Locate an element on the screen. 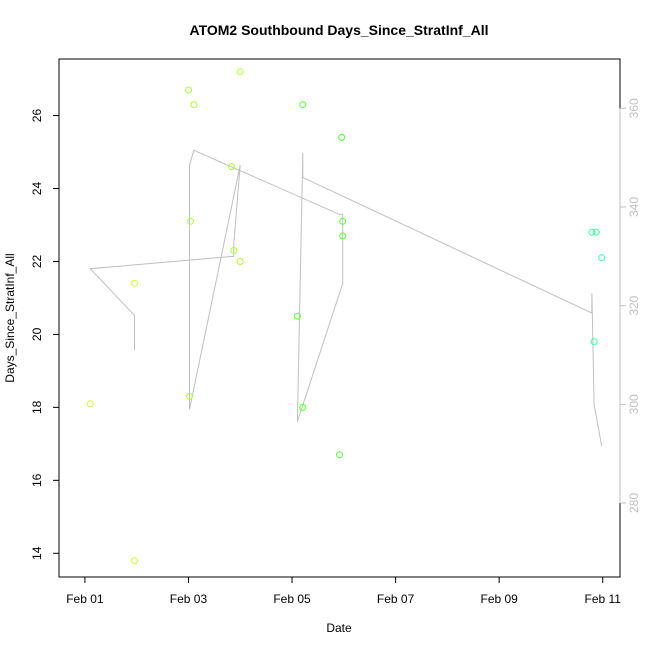 The image size is (650, 650). y-tick-label: 26 is located at coordinates (37, 116).